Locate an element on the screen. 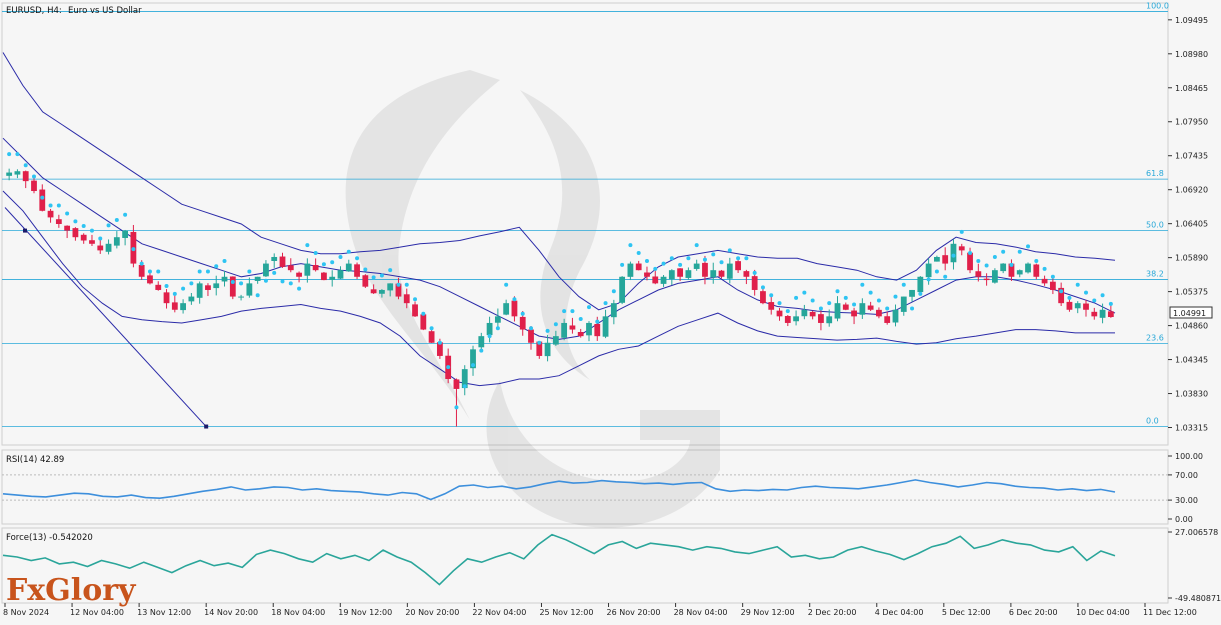  trendline-anchor is located at coordinates (206, 426).